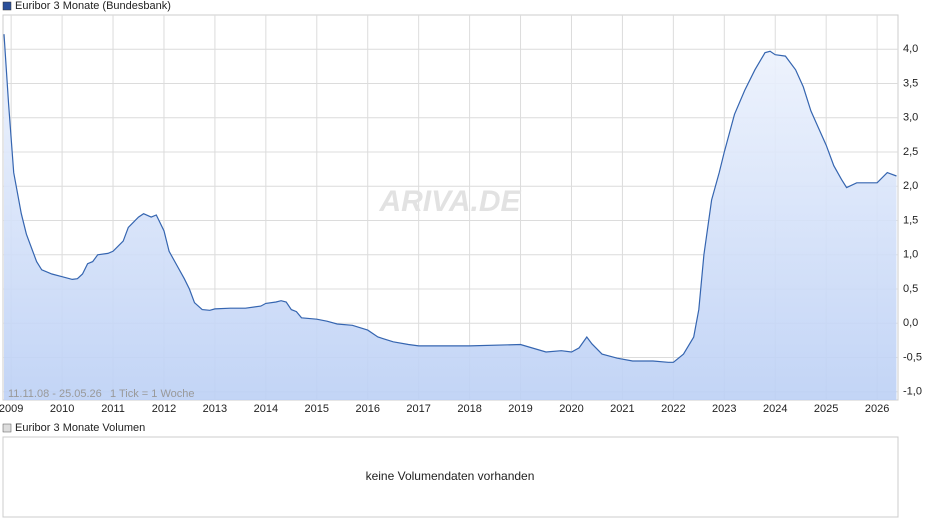 Image resolution: width=940 pixels, height=526 pixels. I want to click on y-tick-label: 4,0, so click(910, 49).